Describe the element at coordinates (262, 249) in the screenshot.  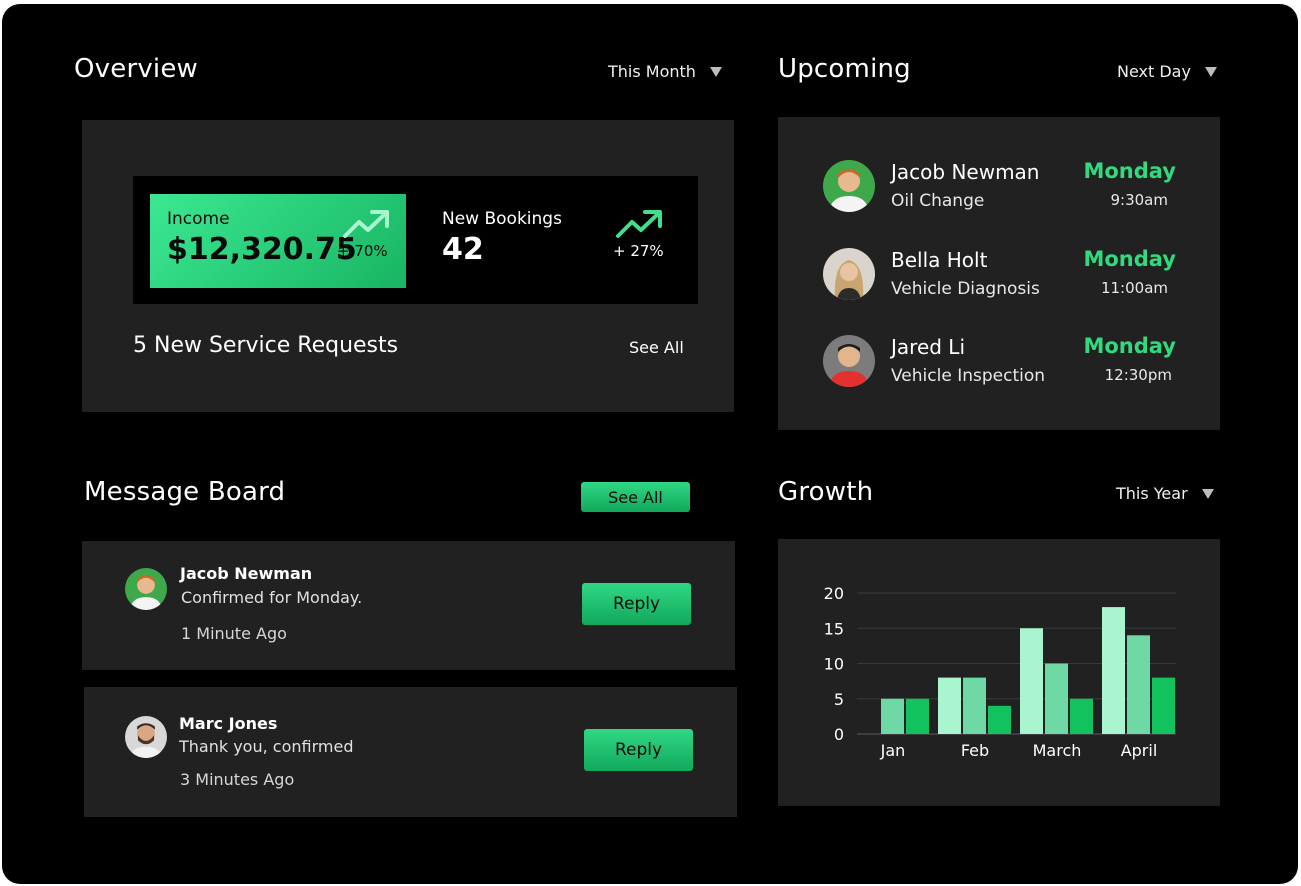
I see `income-value: $12,320.75` at that location.